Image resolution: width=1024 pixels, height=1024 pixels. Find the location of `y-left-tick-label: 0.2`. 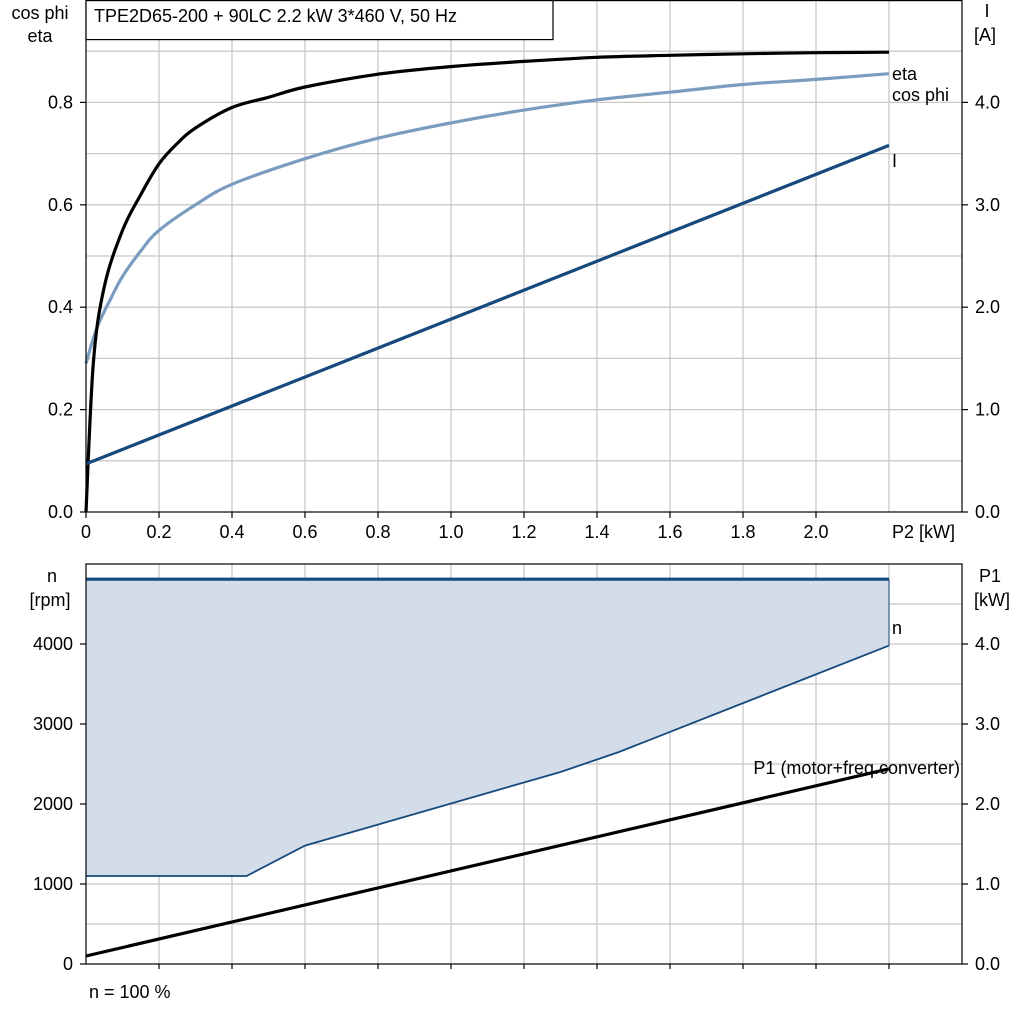

y-left-tick-label: 0.2 is located at coordinates (60, 410).